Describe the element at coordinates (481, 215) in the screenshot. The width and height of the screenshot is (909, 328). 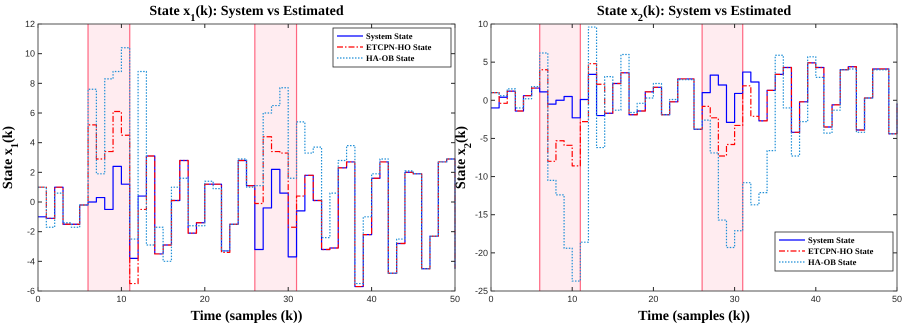
I see `y-tick-label: -15` at that location.